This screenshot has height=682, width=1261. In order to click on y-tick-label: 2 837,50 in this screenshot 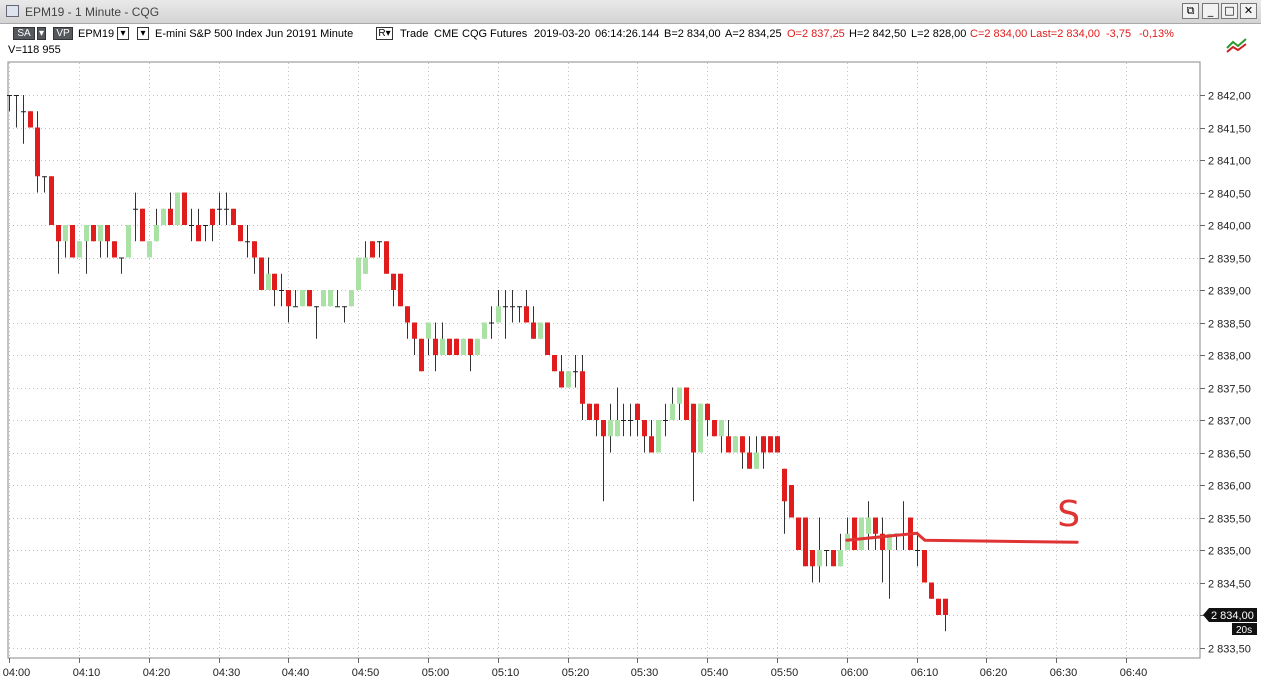, I will do `click(1229, 390)`.